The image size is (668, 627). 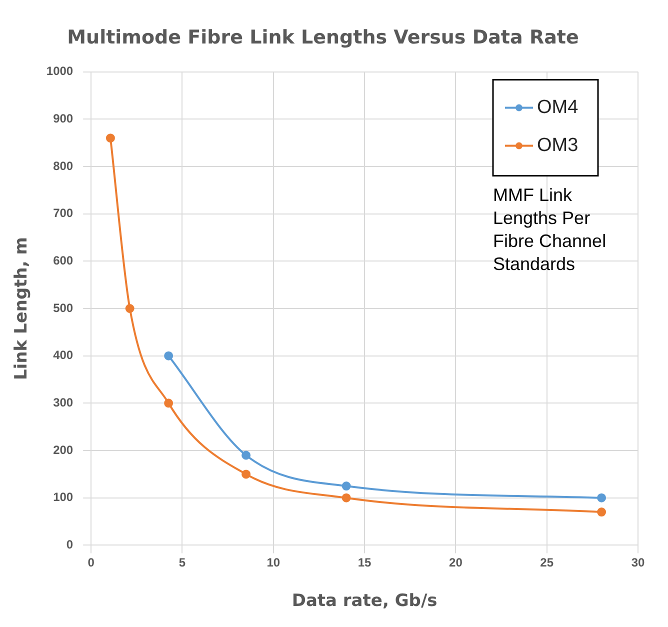 What do you see at coordinates (63, 165) in the screenshot?
I see `y-tick-label: 800` at bounding box center [63, 165].